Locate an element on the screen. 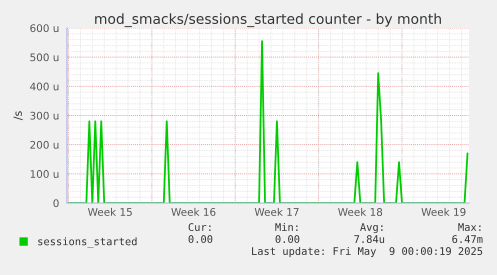  chart-title: mod_smacks/sessions_started counter - by month is located at coordinates (268, 20).